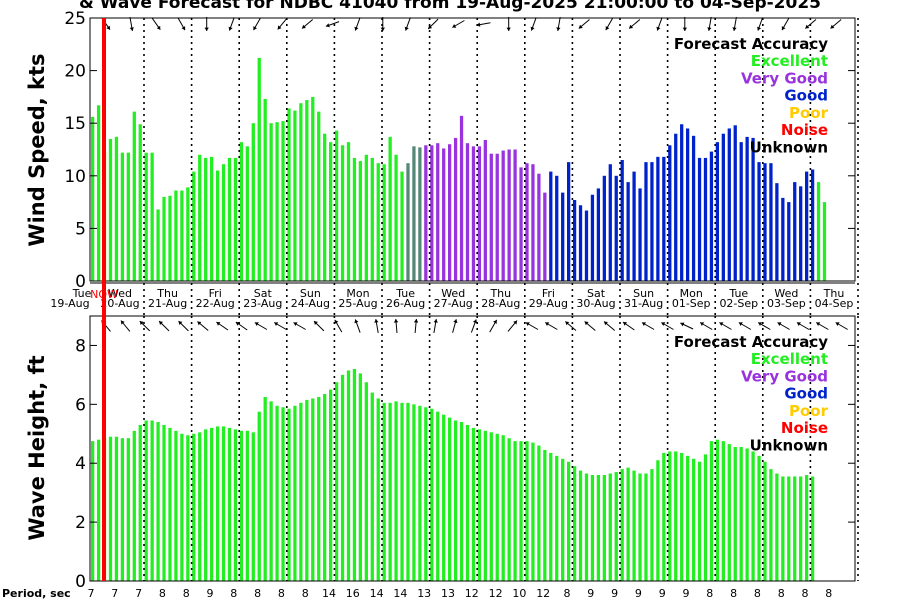 The width and height of the screenshot is (900, 600). What do you see at coordinates (36, 593) in the screenshot?
I see `period-row-label: Period, sec` at bounding box center [36, 593].